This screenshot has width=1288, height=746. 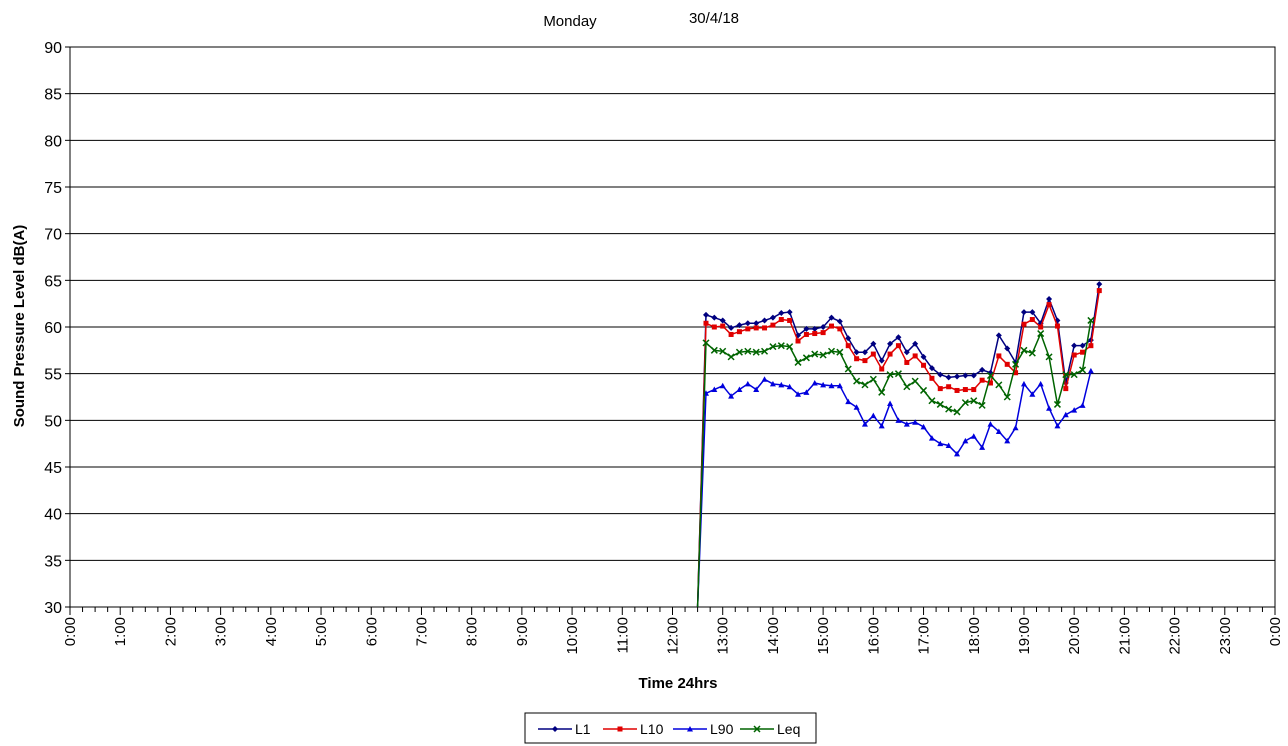 I want to click on x-tick-label: 19:00, so click(x=1024, y=636).